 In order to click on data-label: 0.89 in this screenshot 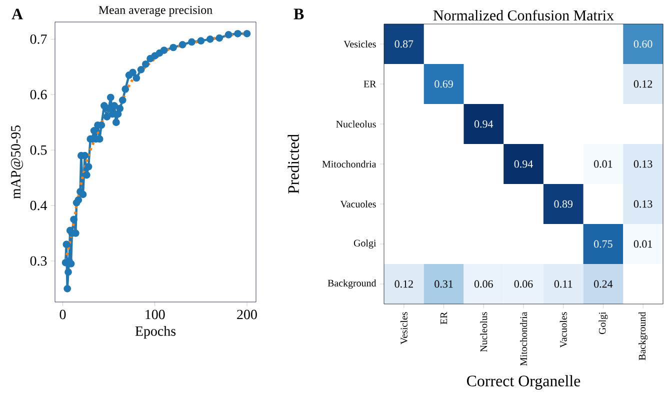, I will do `click(563, 204)`.